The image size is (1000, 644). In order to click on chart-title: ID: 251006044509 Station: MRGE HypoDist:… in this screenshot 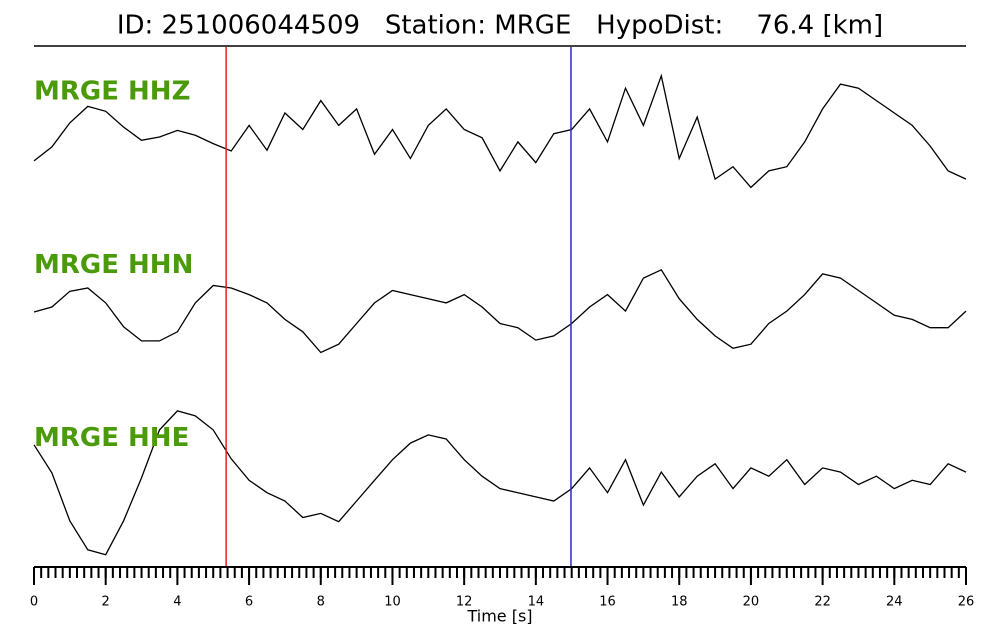, I will do `click(500, 26)`.